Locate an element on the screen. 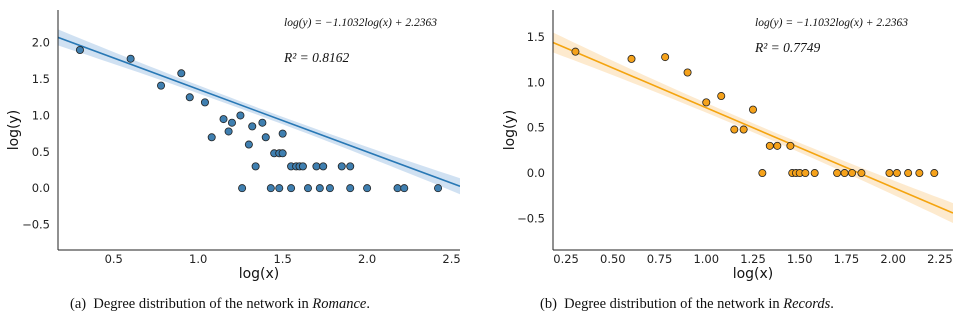 The image size is (953, 327). x-tick-label: 1.00 is located at coordinates (706, 259).